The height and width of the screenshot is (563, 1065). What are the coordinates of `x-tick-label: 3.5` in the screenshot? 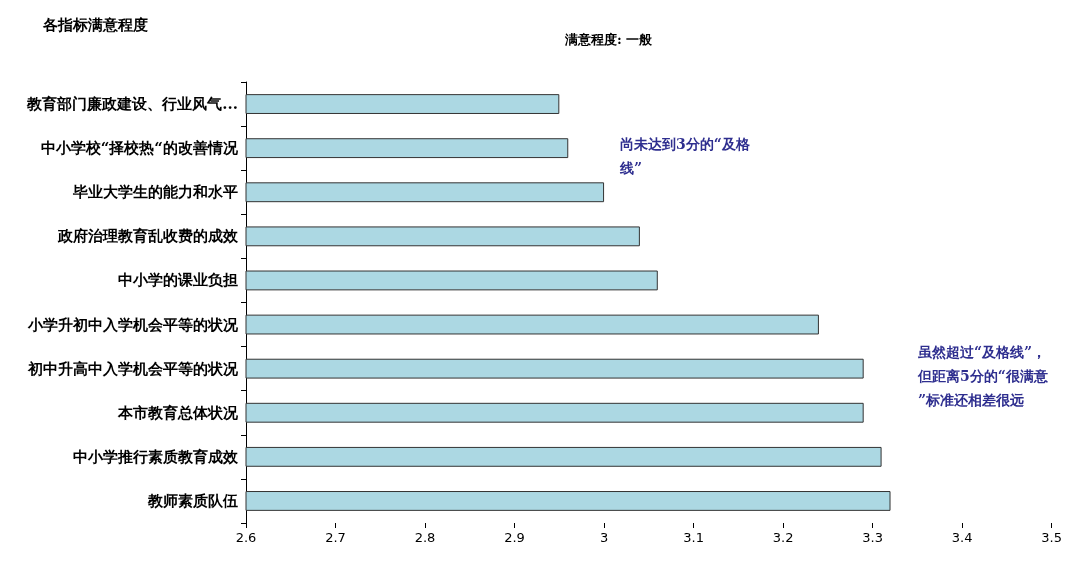 It's located at (1052, 537).